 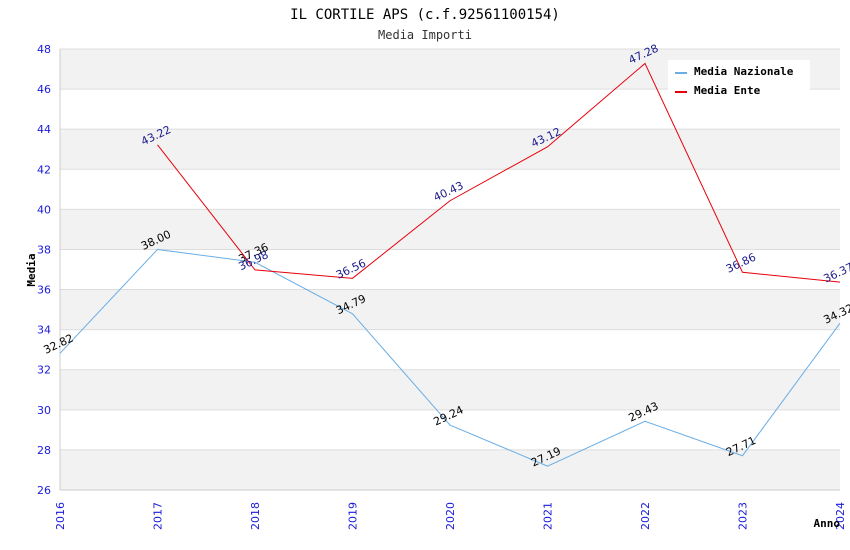 I want to click on x-axis-label: Anno, so click(x=827, y=523).